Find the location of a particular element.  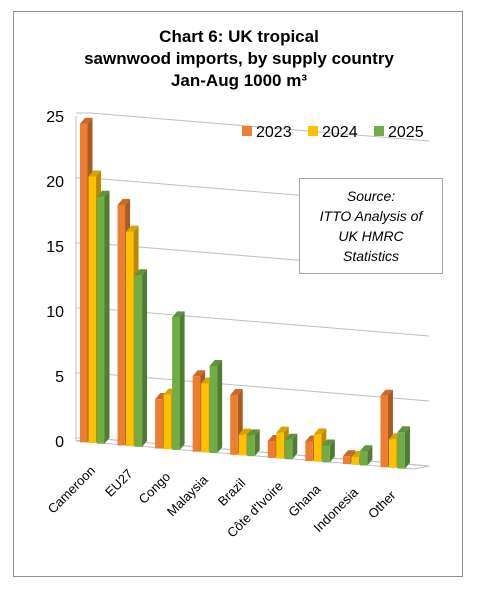

bar-2025-Ghana is located at coordinates (328, 451).